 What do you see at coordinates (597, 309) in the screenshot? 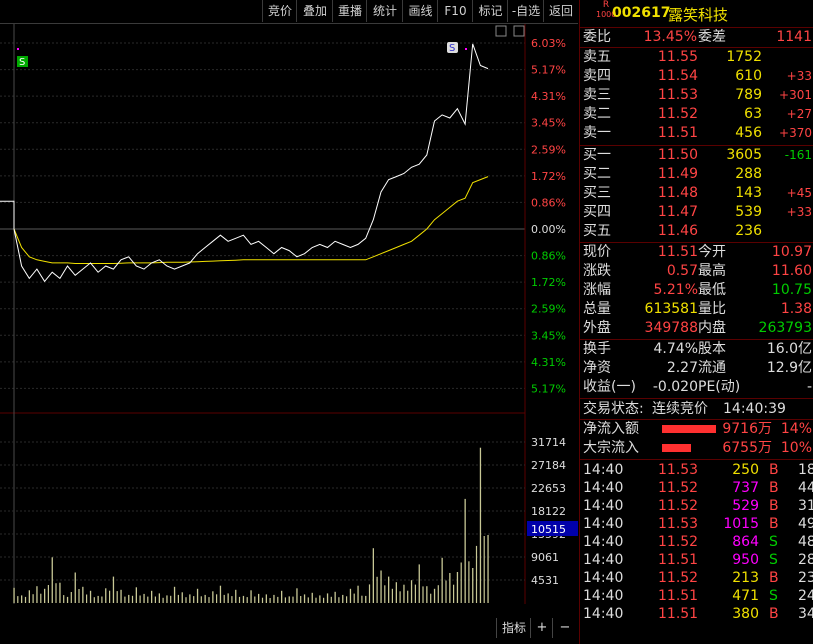
I see `quote-label: 总量` at bounding box center [597, 309].